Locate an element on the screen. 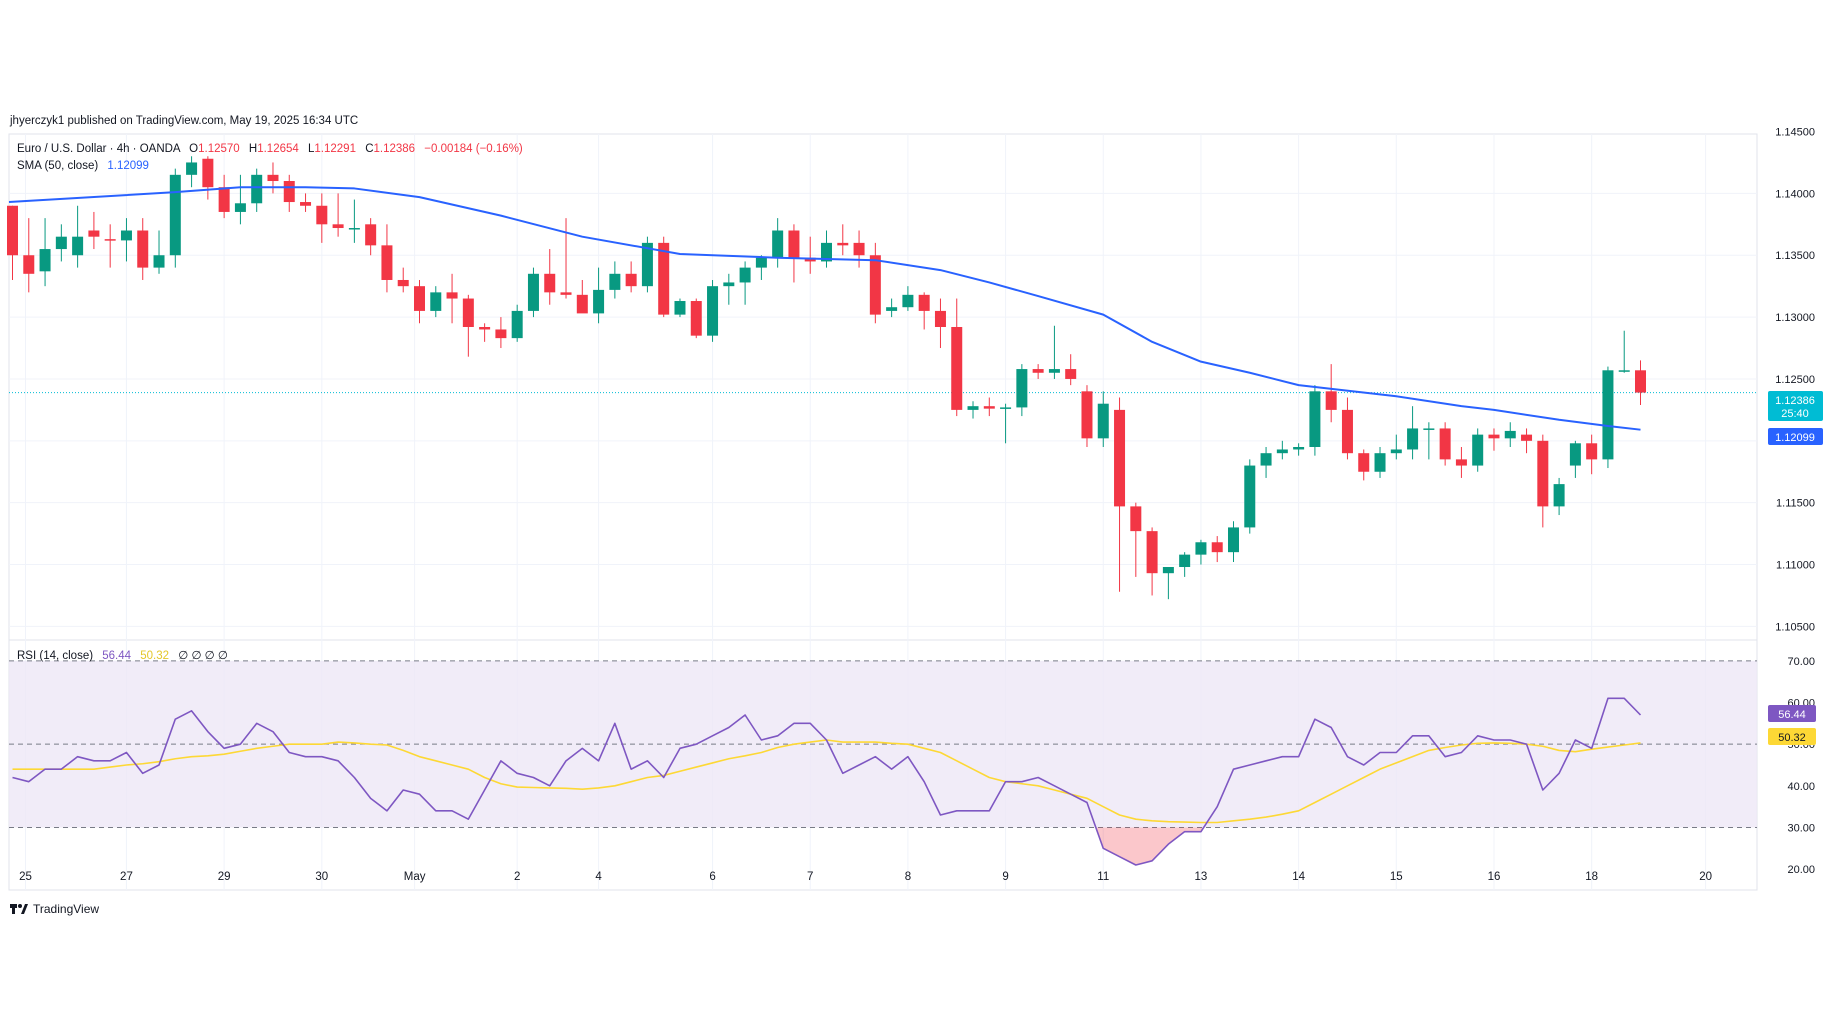  tradingview-logo: TradingView is located at coordinates (54, 909).